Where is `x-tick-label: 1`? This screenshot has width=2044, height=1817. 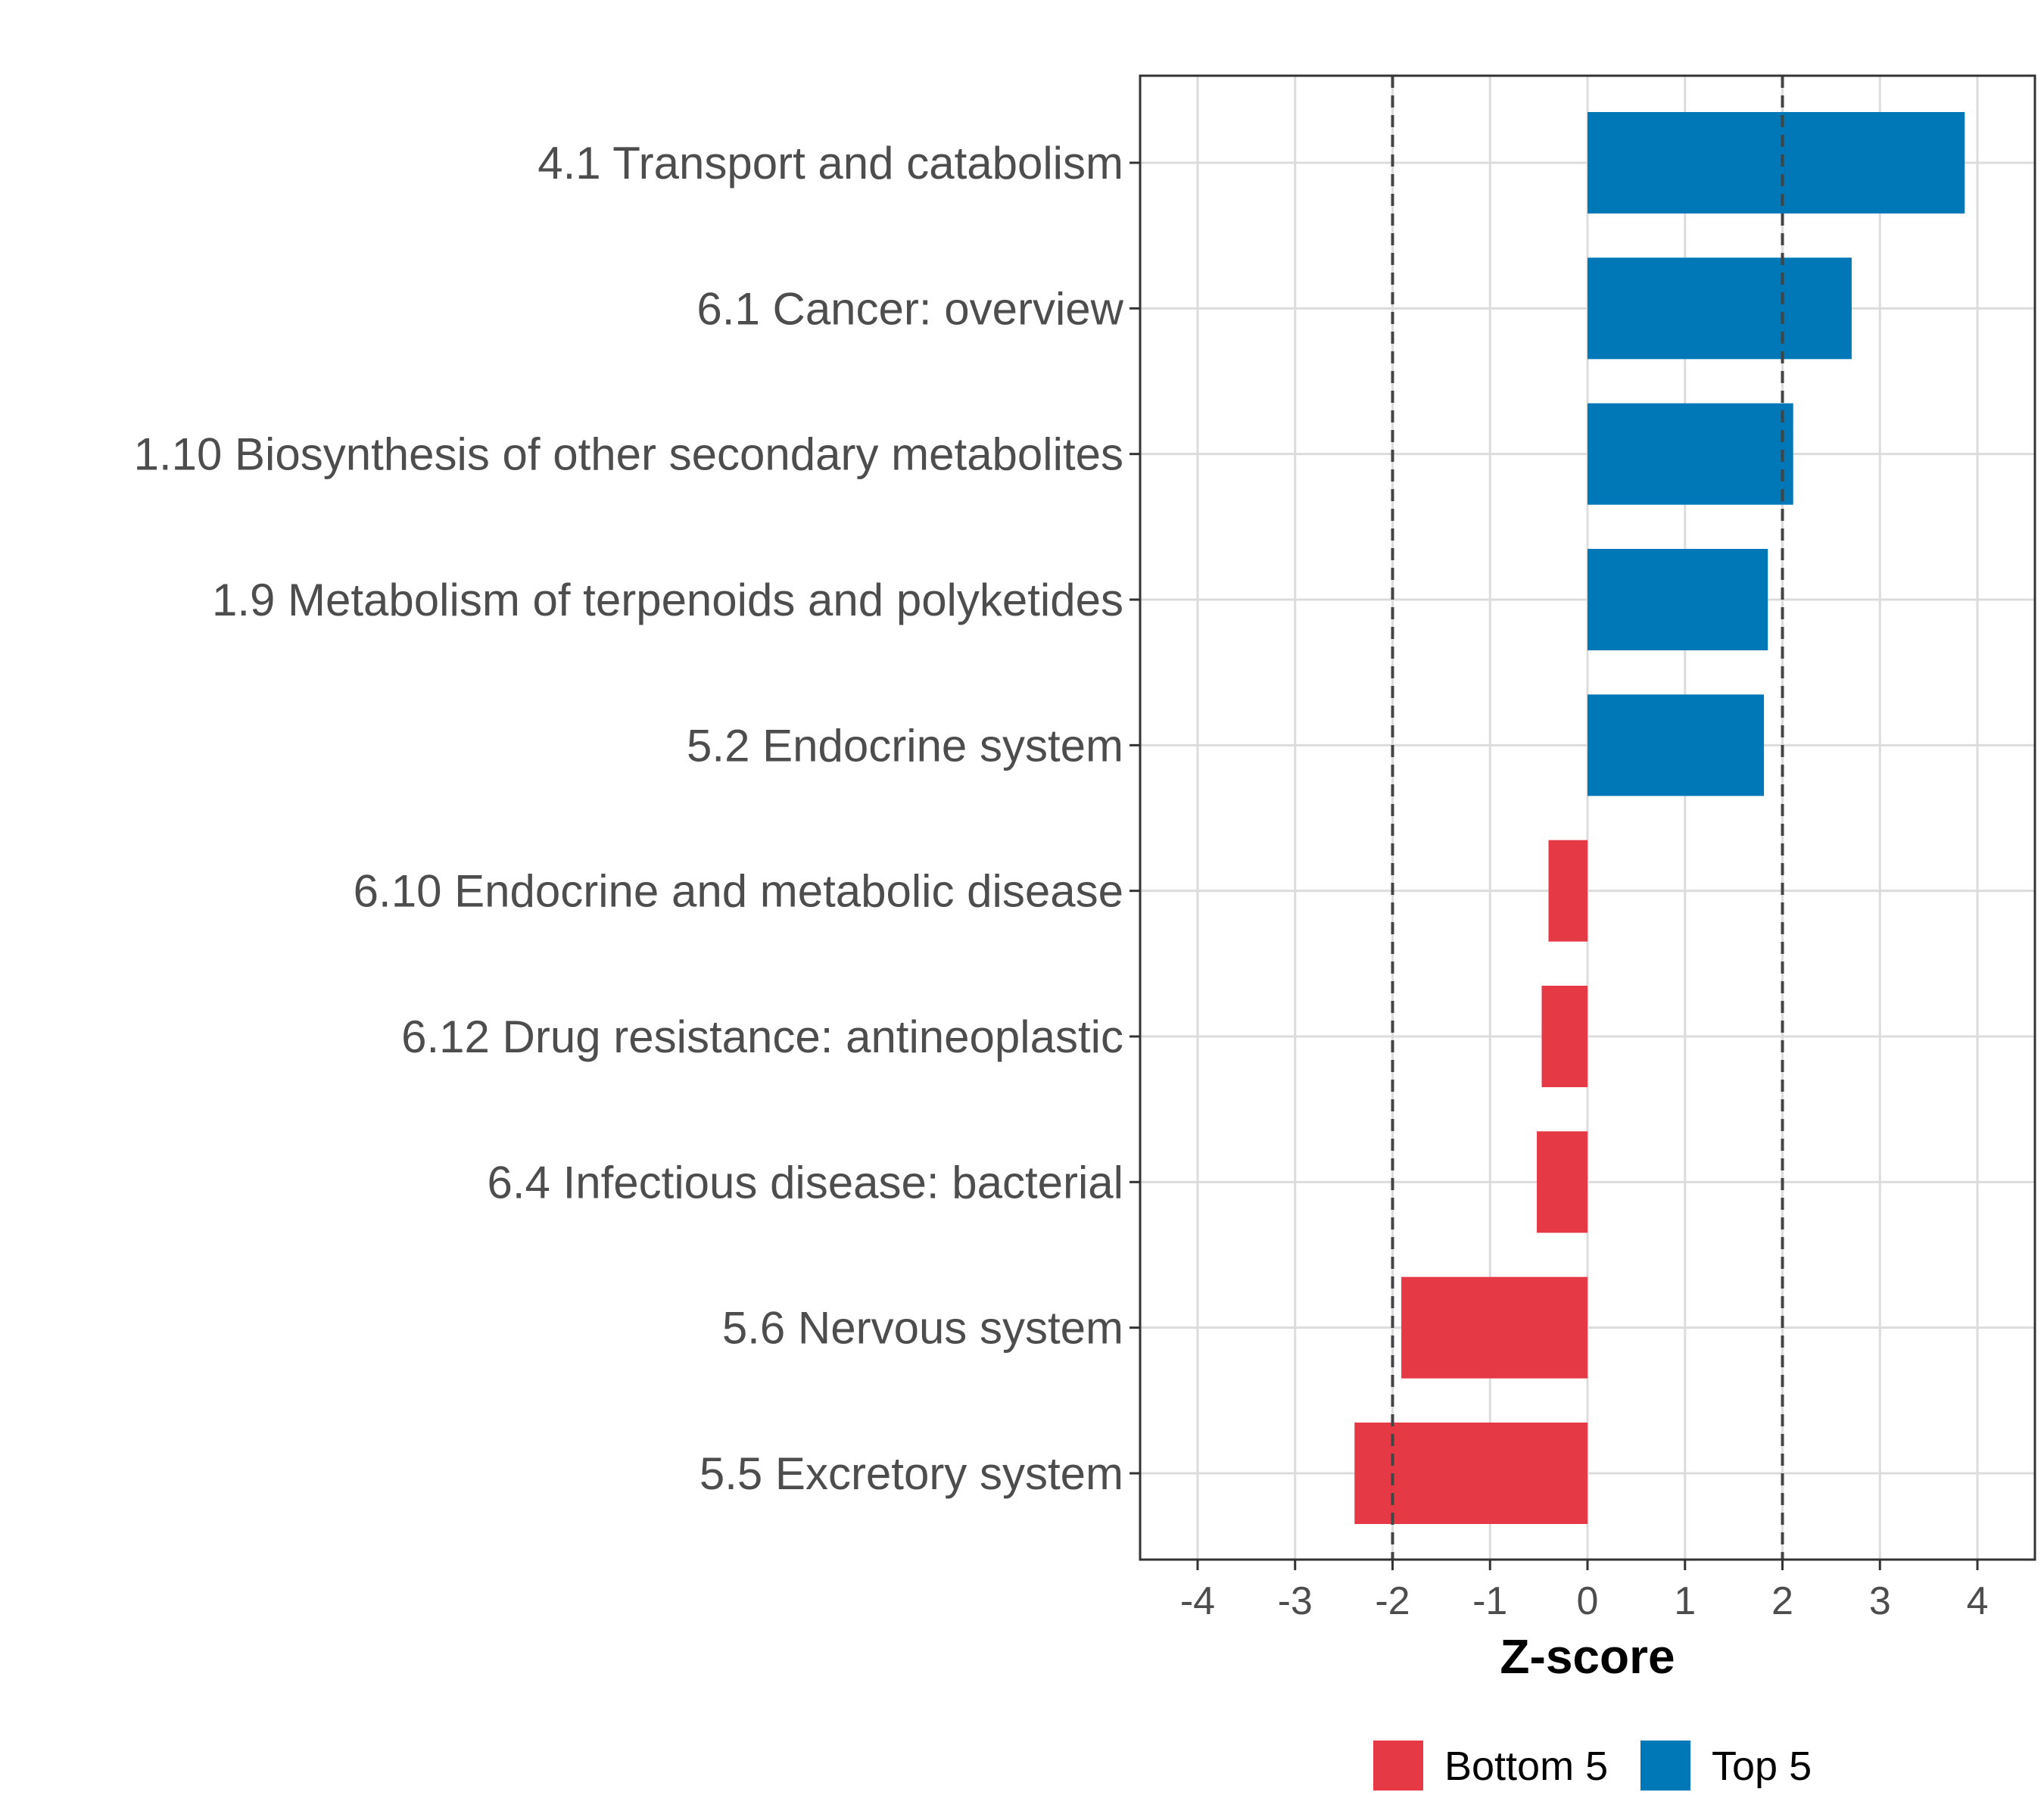
x-tick-label: 1 is located at coordinates (1685, 1601).